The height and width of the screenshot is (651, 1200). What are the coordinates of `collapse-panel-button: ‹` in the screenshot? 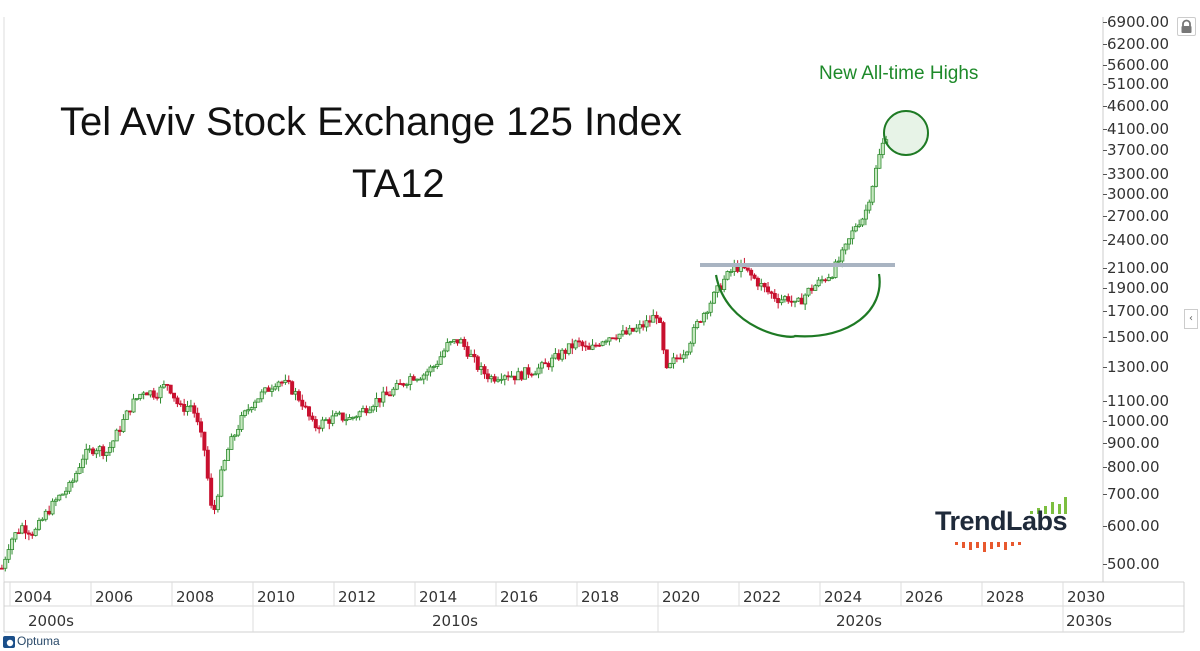 It's located at (1191, 319).